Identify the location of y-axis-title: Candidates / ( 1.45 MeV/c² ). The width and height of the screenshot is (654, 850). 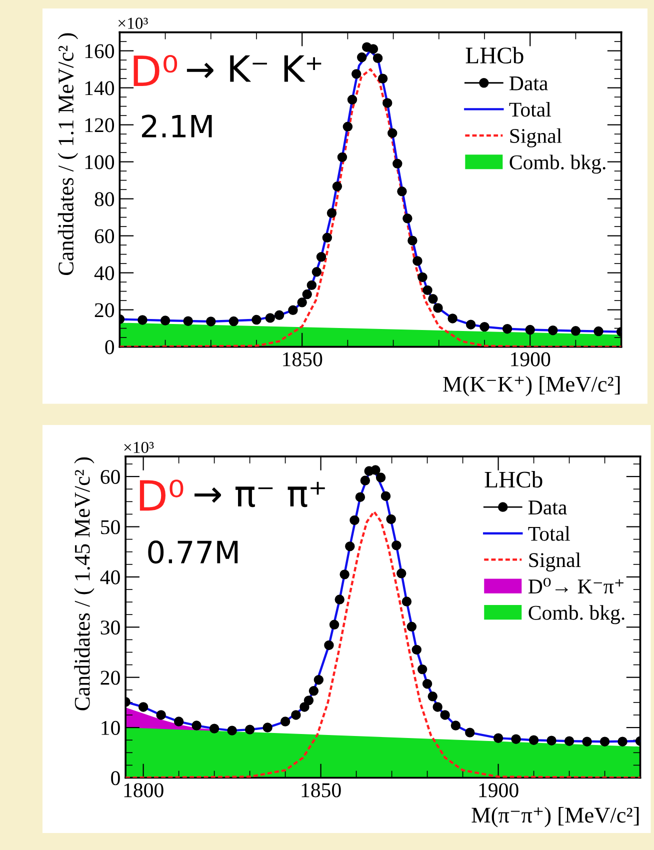
(84, 583).